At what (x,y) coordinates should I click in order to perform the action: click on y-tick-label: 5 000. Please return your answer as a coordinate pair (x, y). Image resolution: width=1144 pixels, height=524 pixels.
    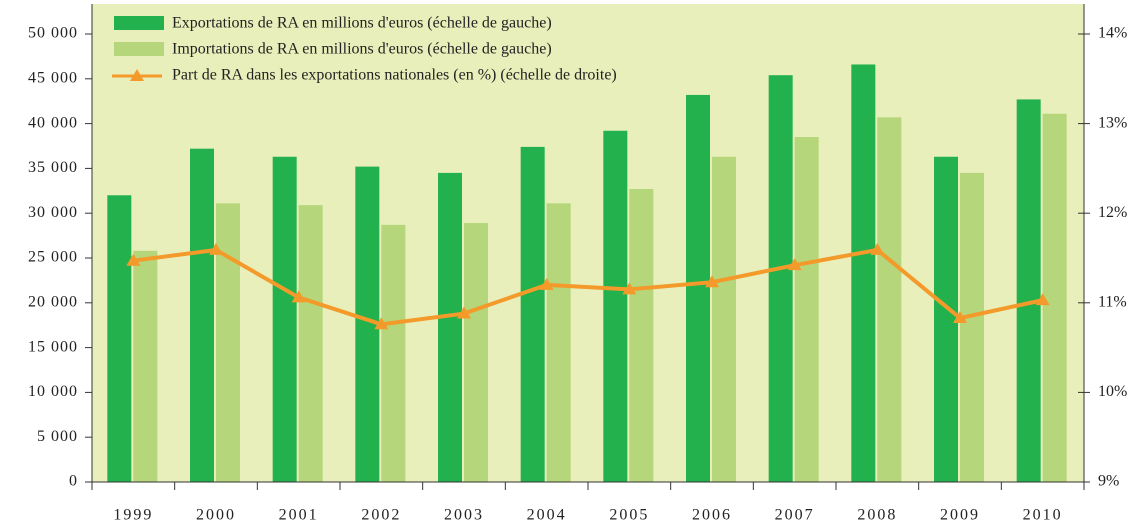
    Looking at the image, I should click on (57, 436).